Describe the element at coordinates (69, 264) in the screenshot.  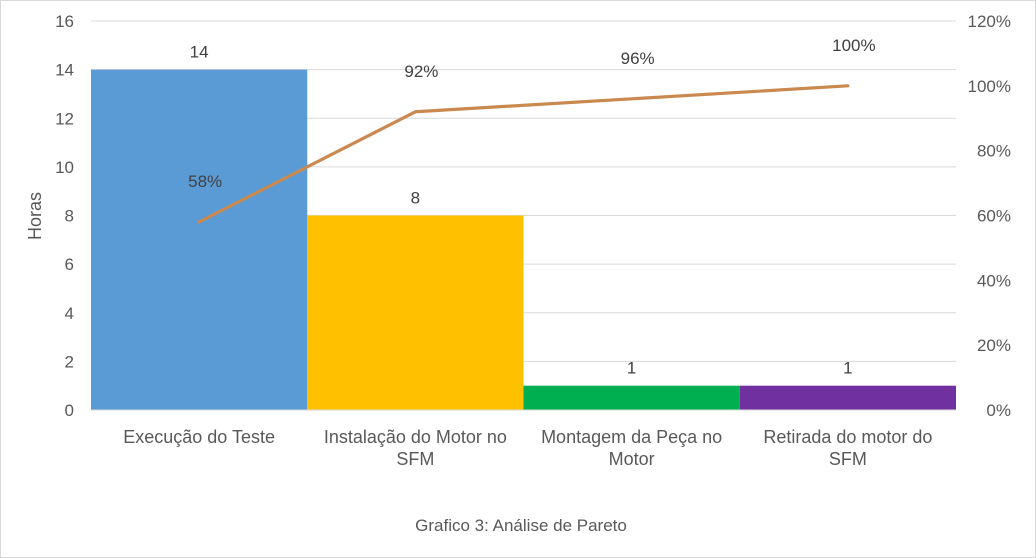
I see `y-tick-label: 6` at that location.